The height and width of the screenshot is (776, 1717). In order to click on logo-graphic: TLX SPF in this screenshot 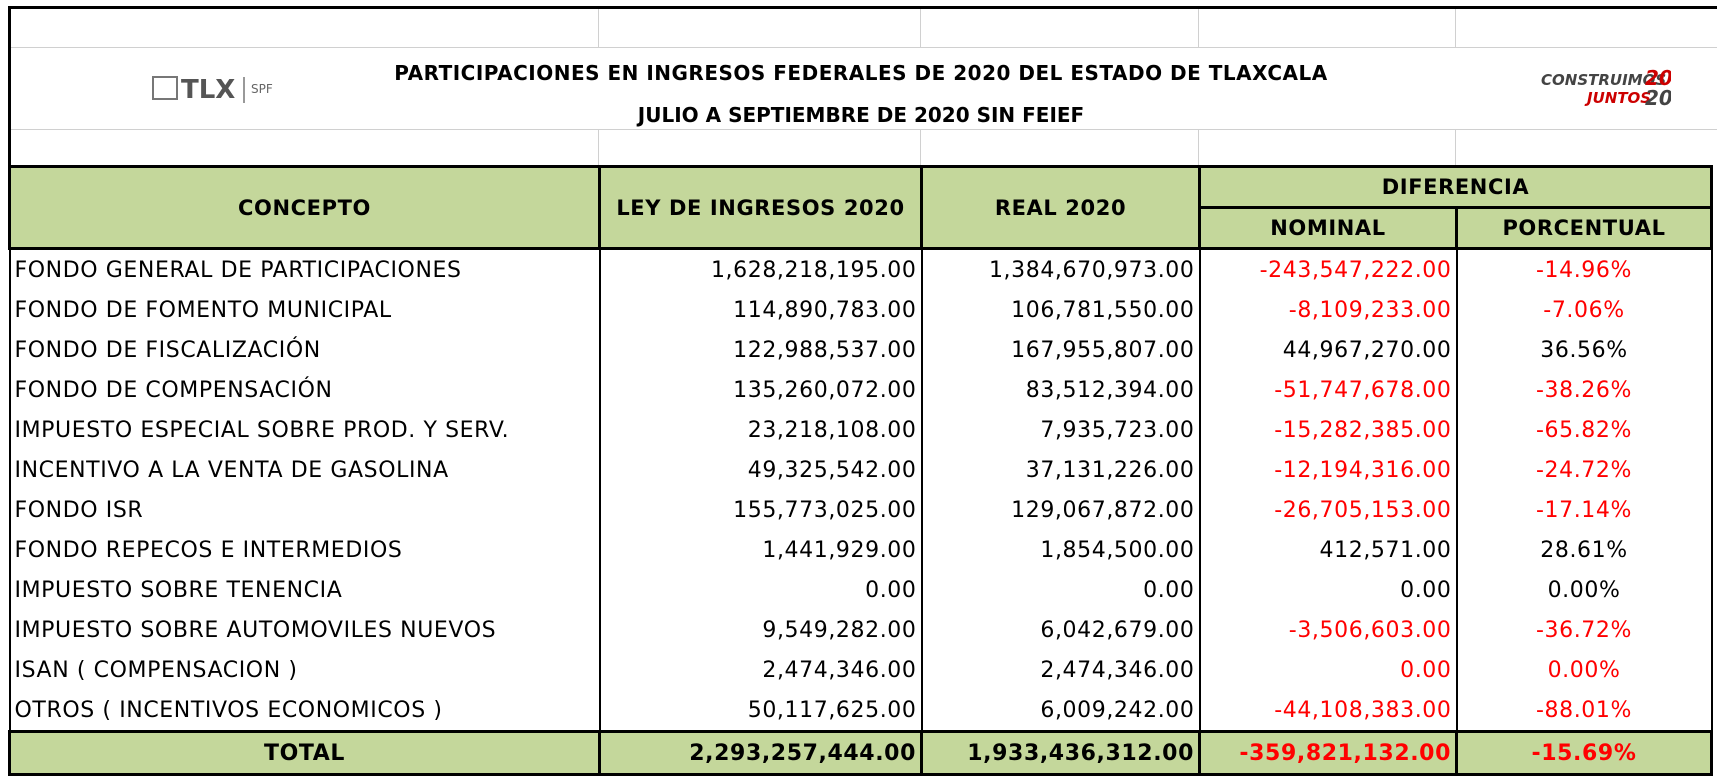, I will do `click(212, 90)`.